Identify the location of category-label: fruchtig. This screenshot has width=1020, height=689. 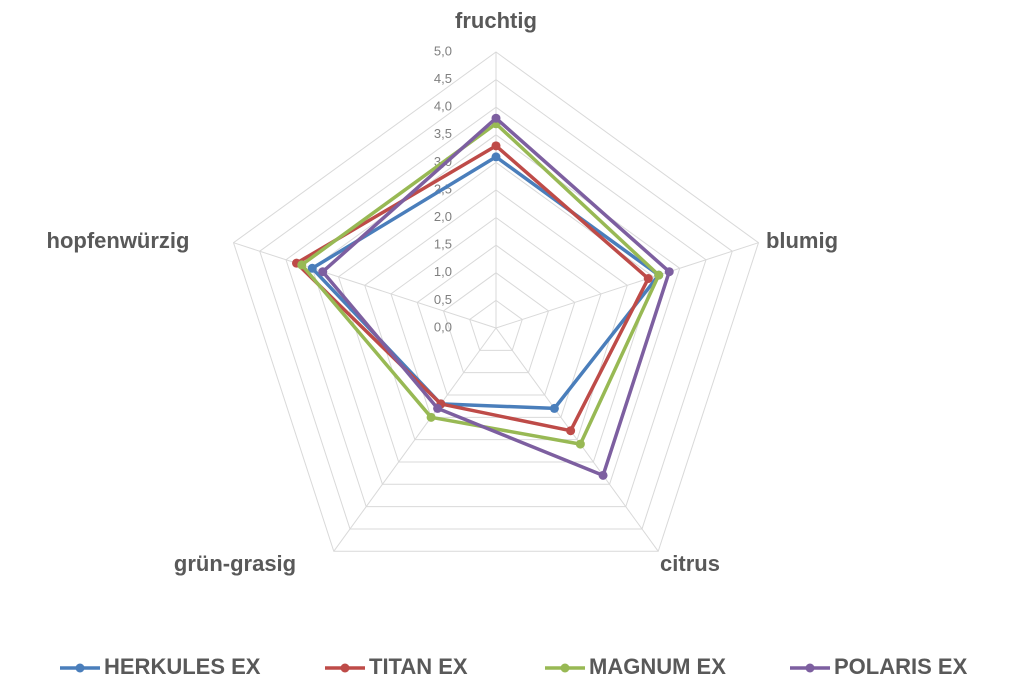
(496, 20).